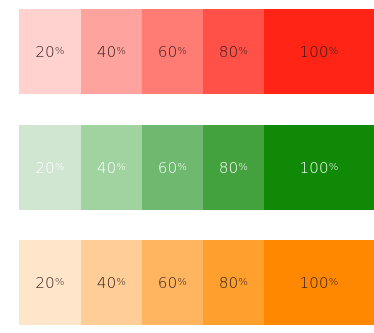  I want to click on swatch-red-60: 60%, so click(172, 51).